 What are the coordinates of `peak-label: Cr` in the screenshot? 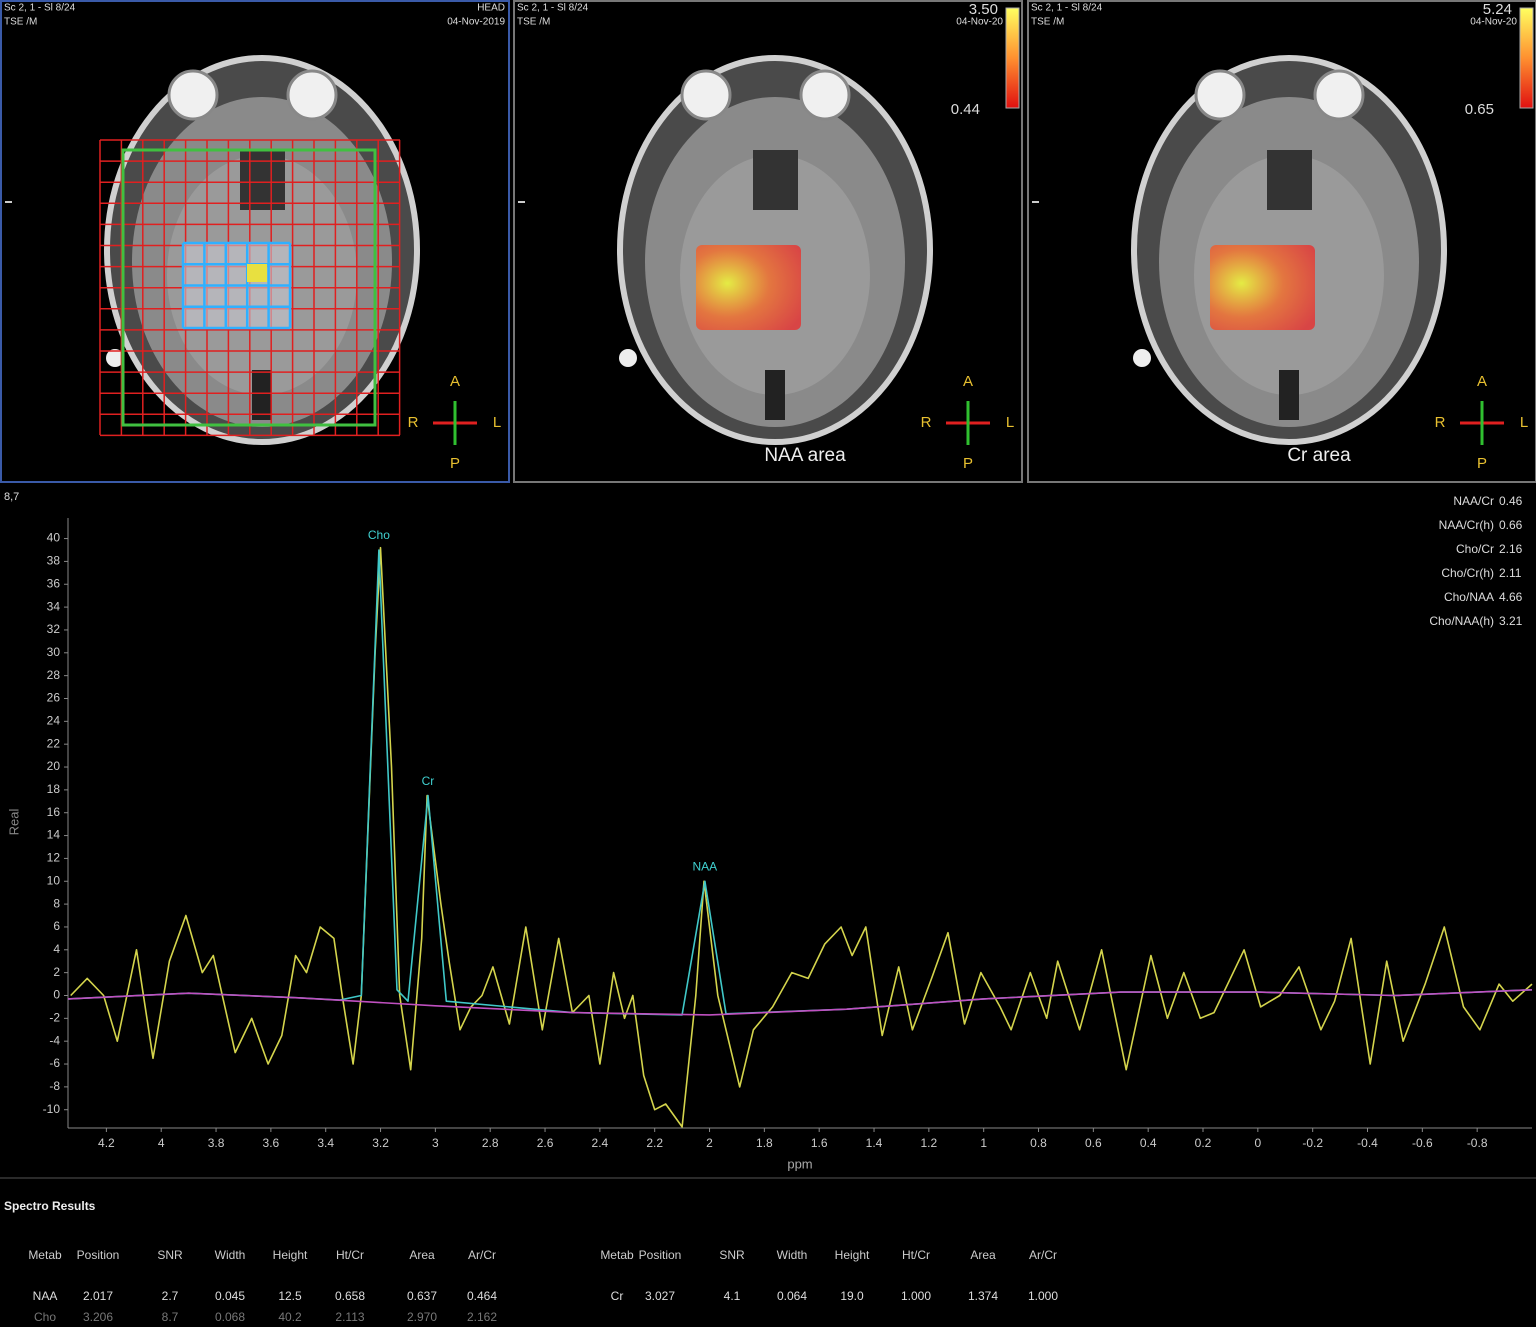 It's located at (428, 781).